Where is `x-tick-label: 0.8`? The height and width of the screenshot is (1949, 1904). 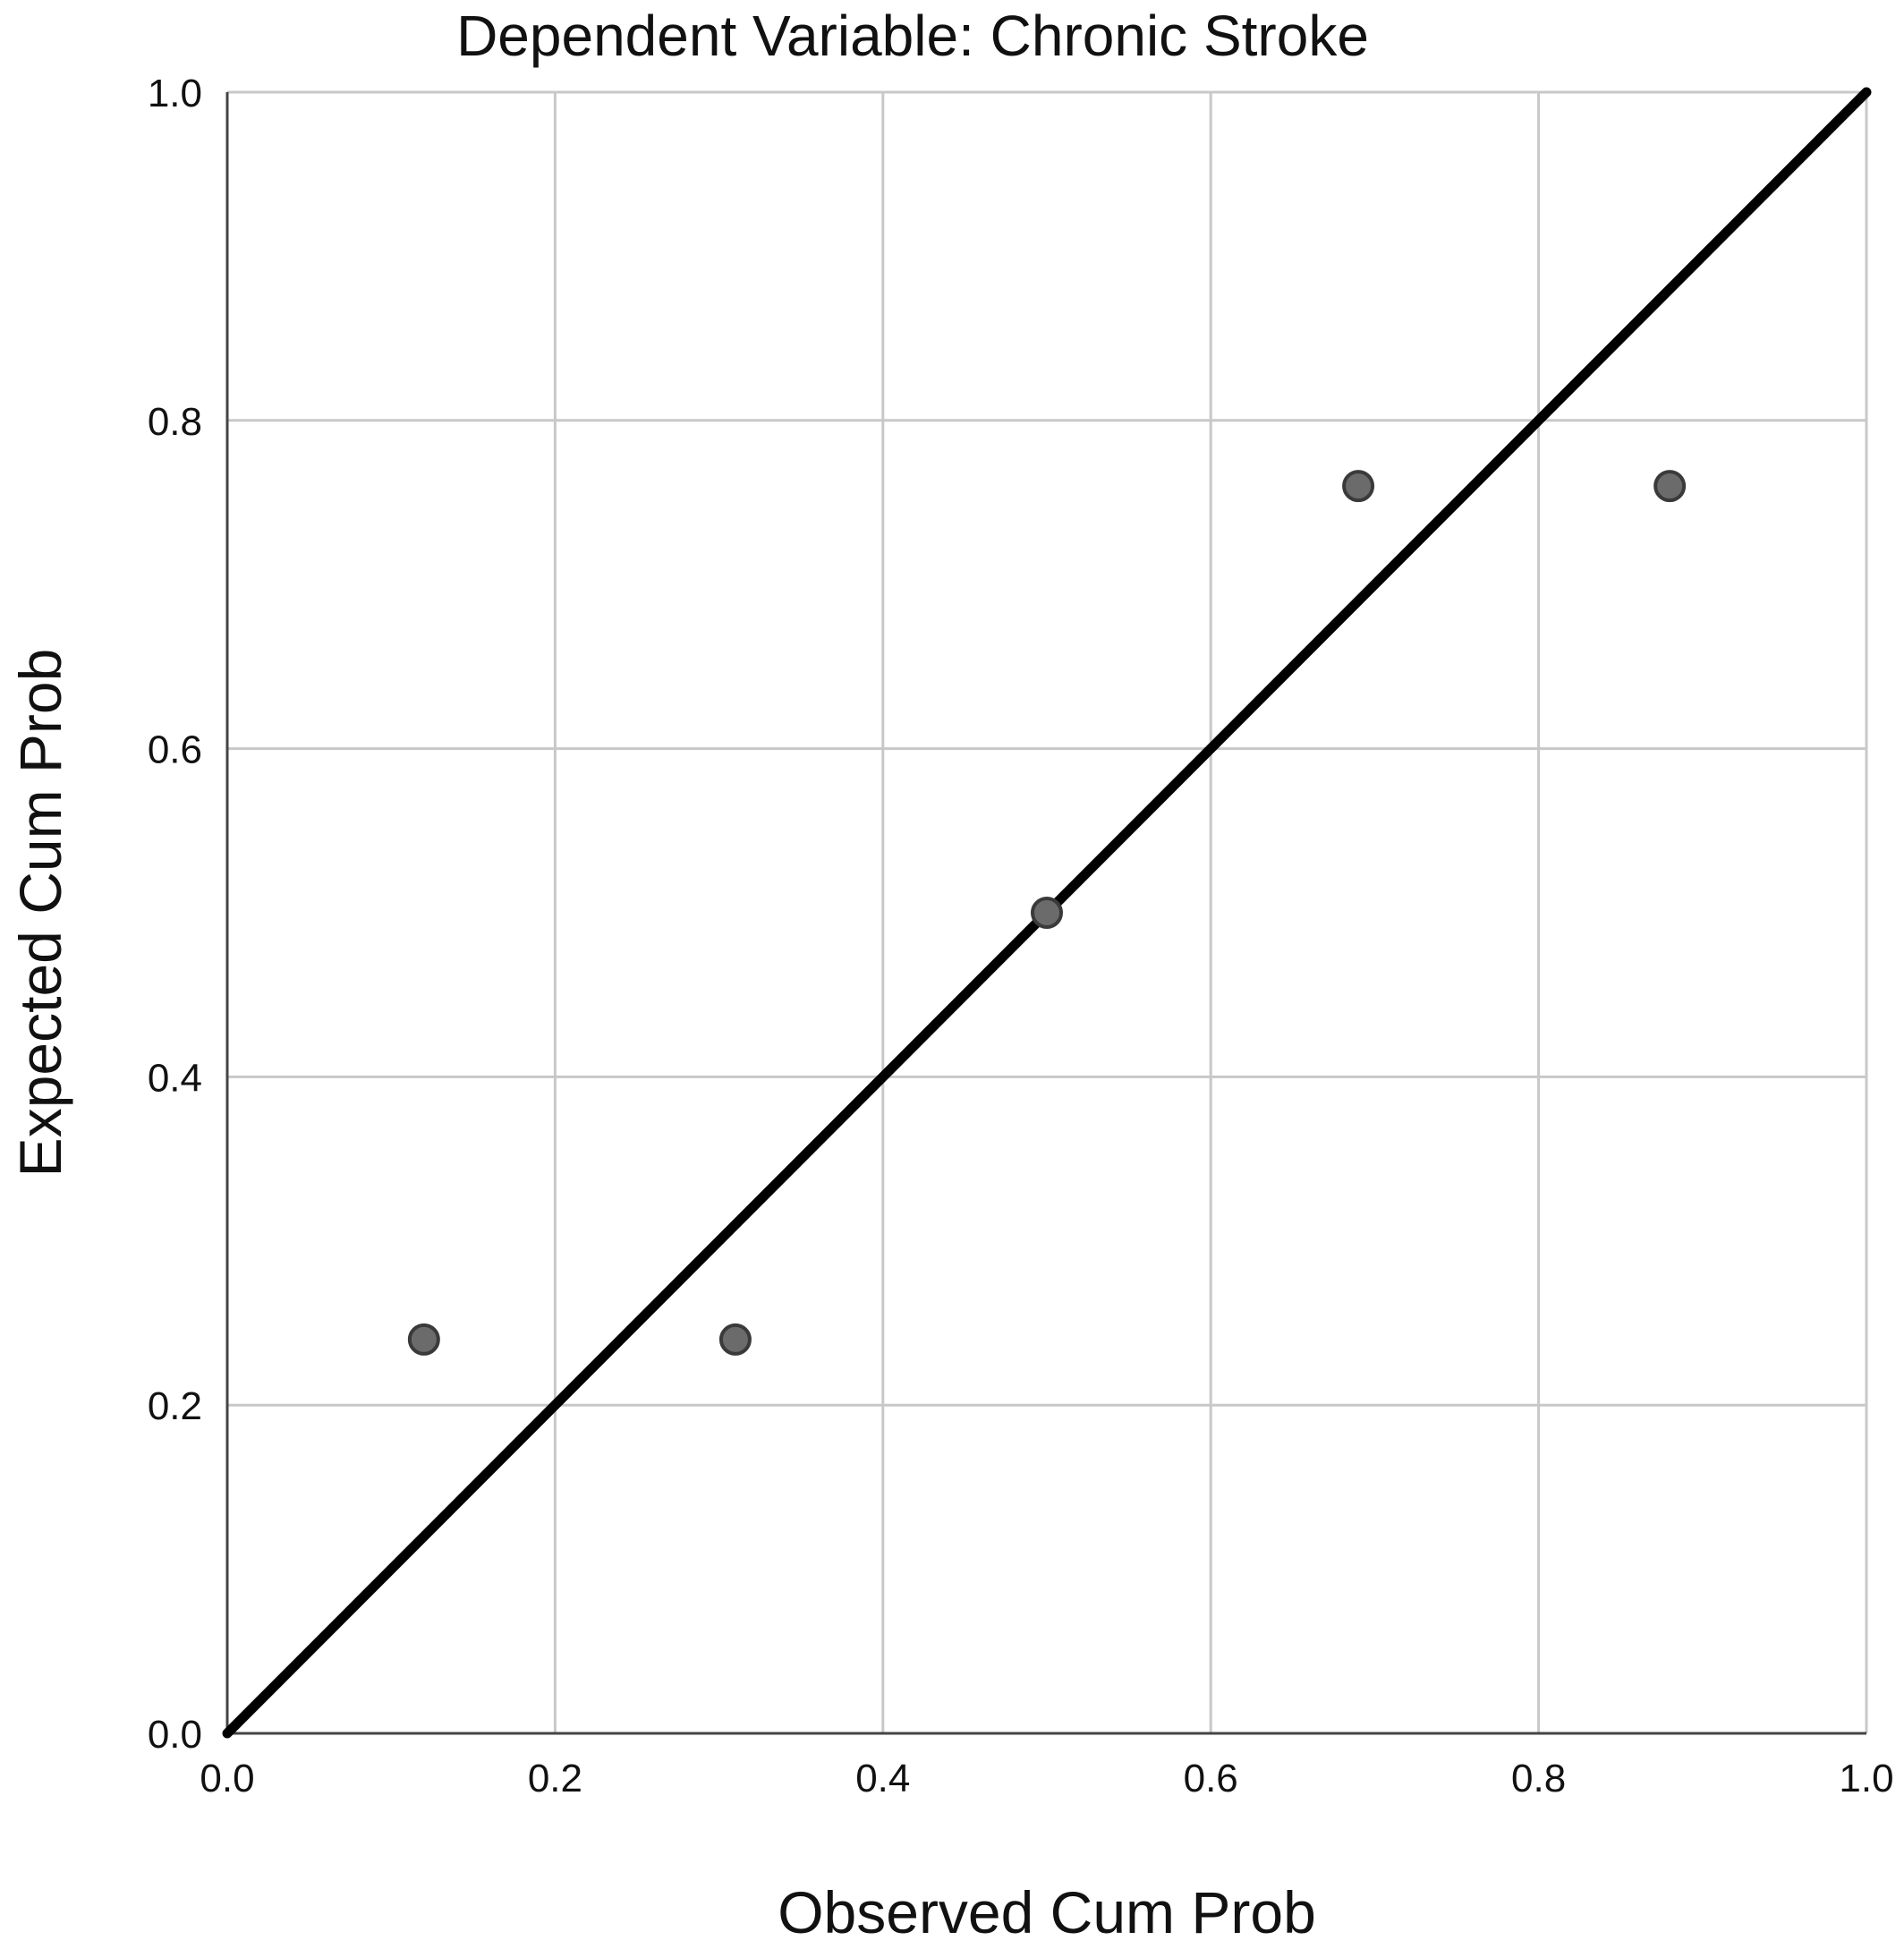 x-tick-label: 0.8 is located at coordinates (1538, 1778).